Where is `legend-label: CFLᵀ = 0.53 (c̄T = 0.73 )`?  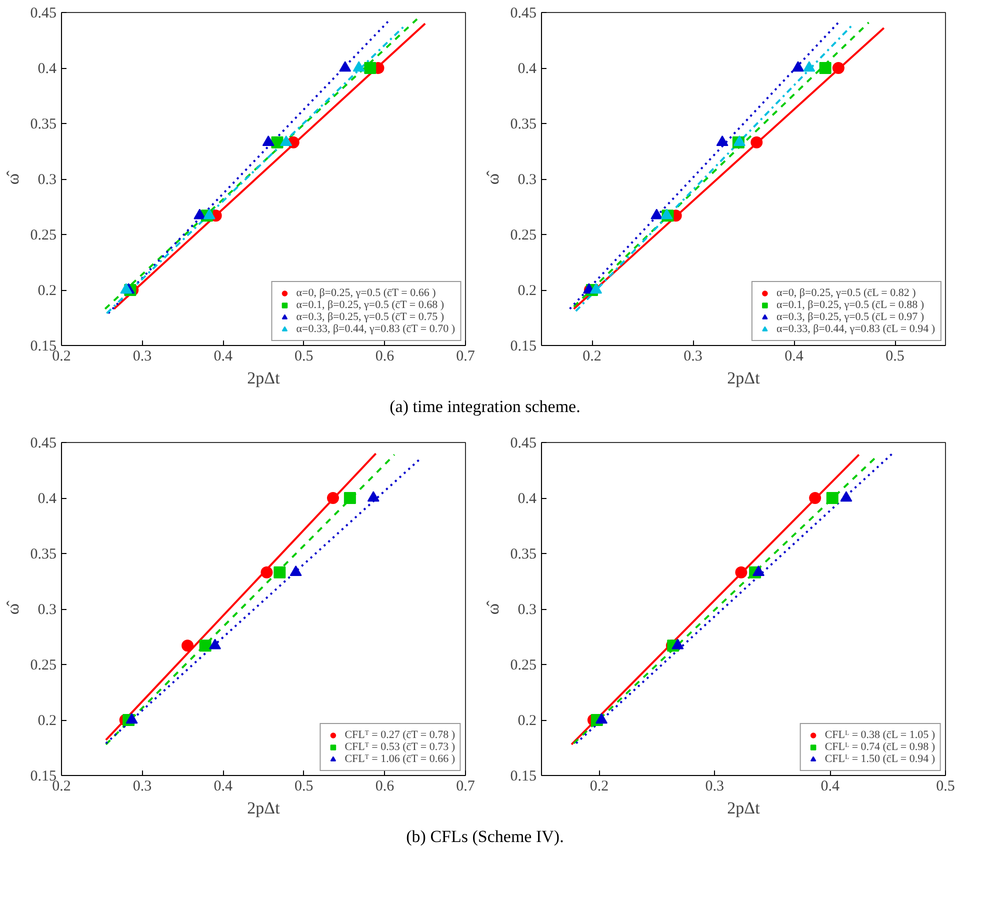 legend-label: CFLᵀ = 0.53 (c̄T = 0.73 ) is located at coordinates (399, 747).